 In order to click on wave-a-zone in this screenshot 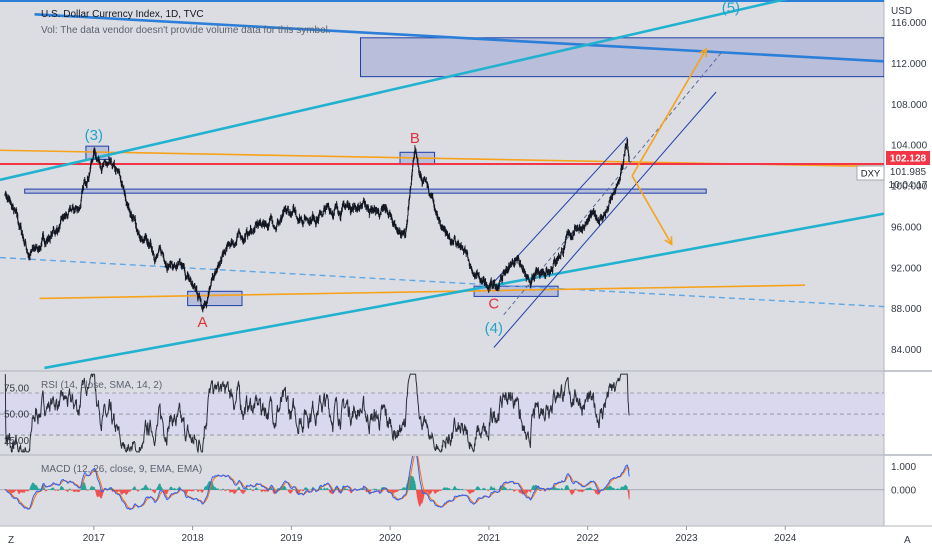, I will do `click(215, 298)`.